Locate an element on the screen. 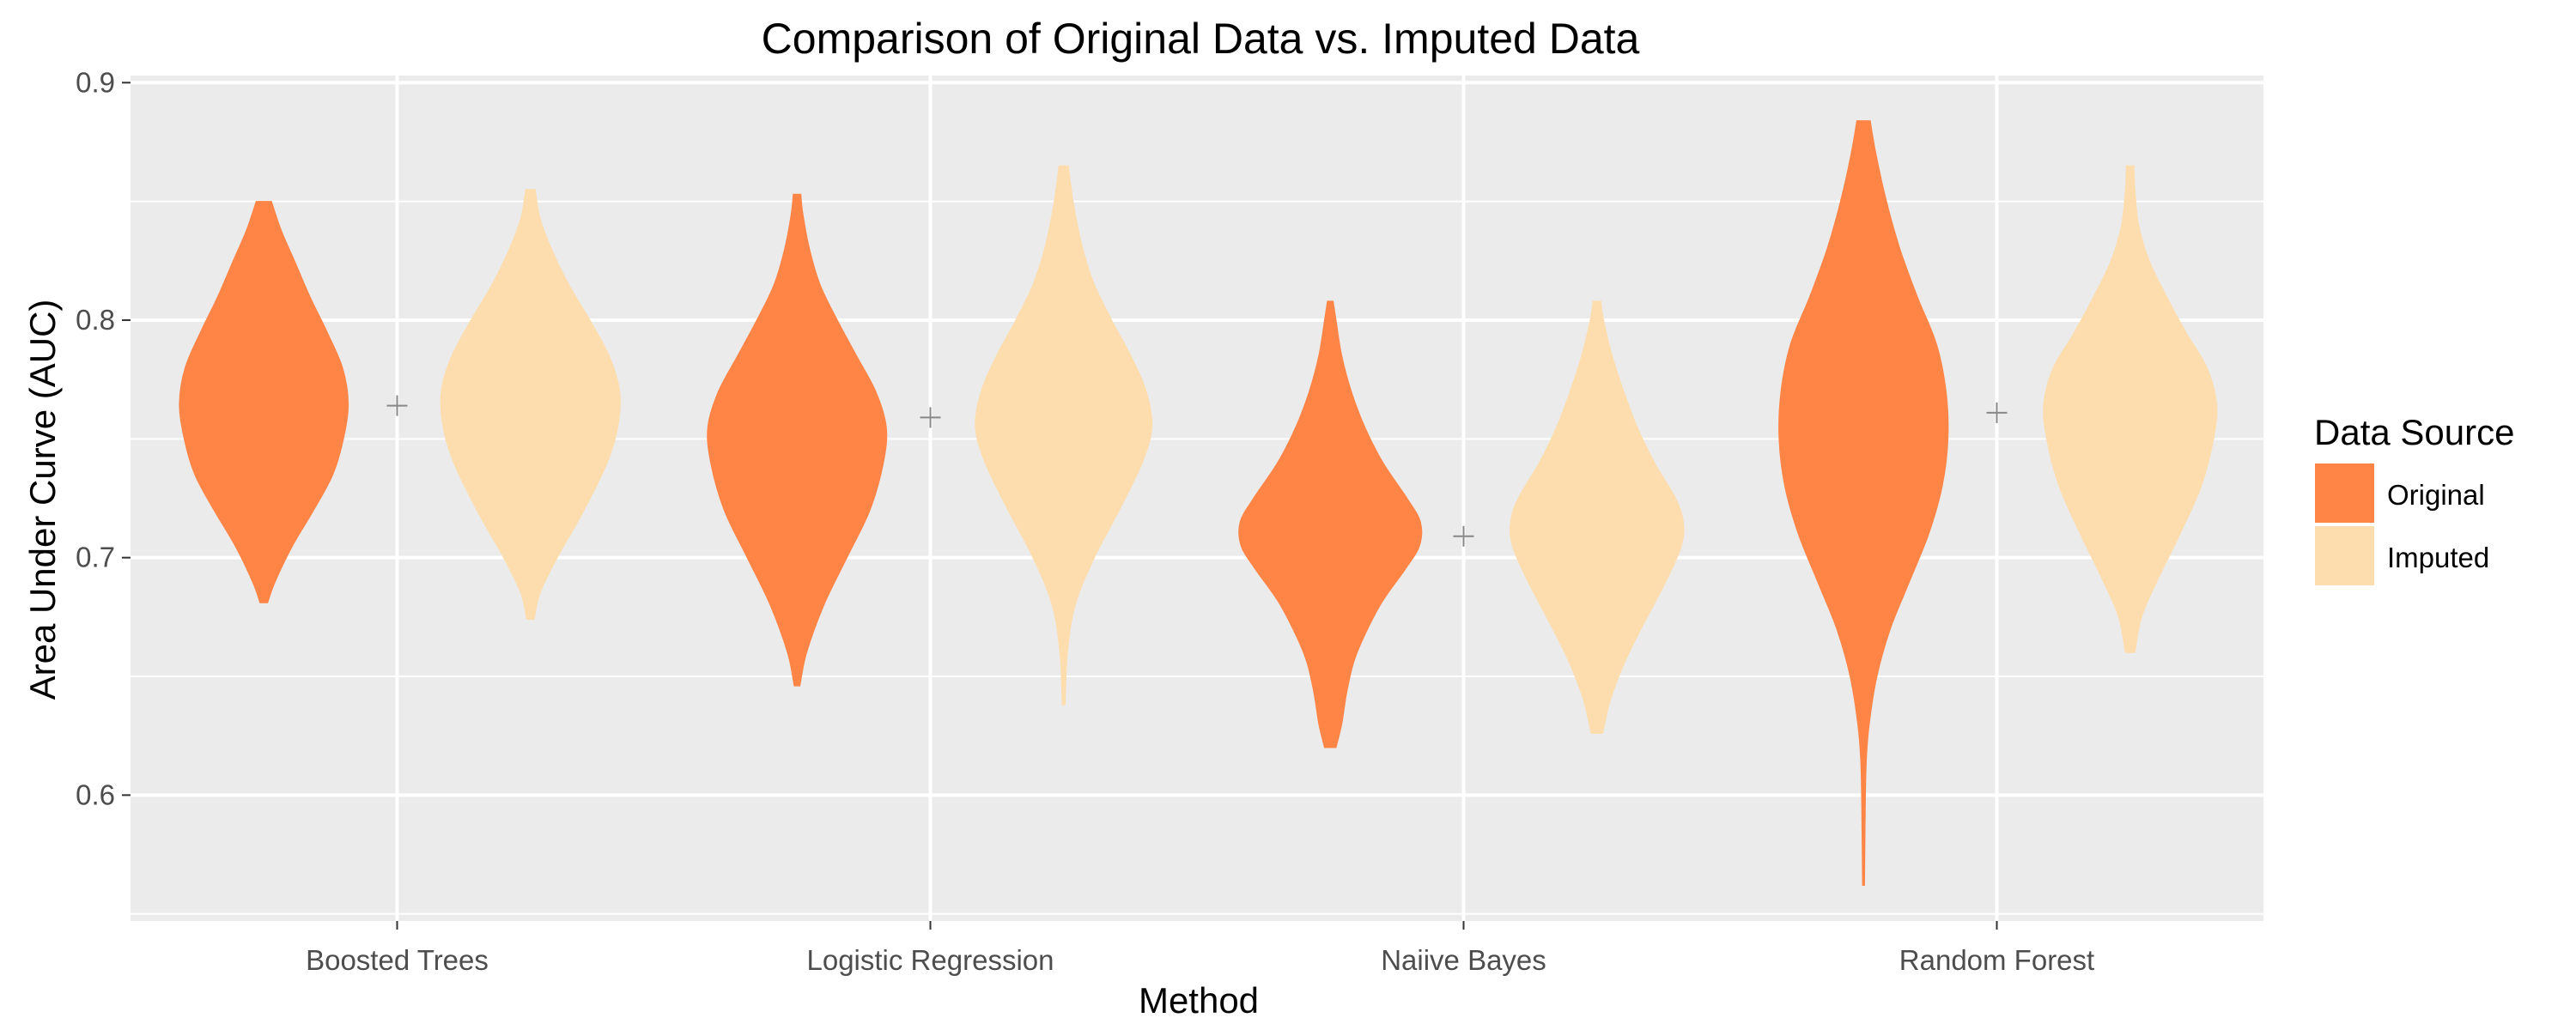 The width and height of the screenshot is (2576, 1030). y-tick-label: 0.9 is located at coordinates (96, 82).